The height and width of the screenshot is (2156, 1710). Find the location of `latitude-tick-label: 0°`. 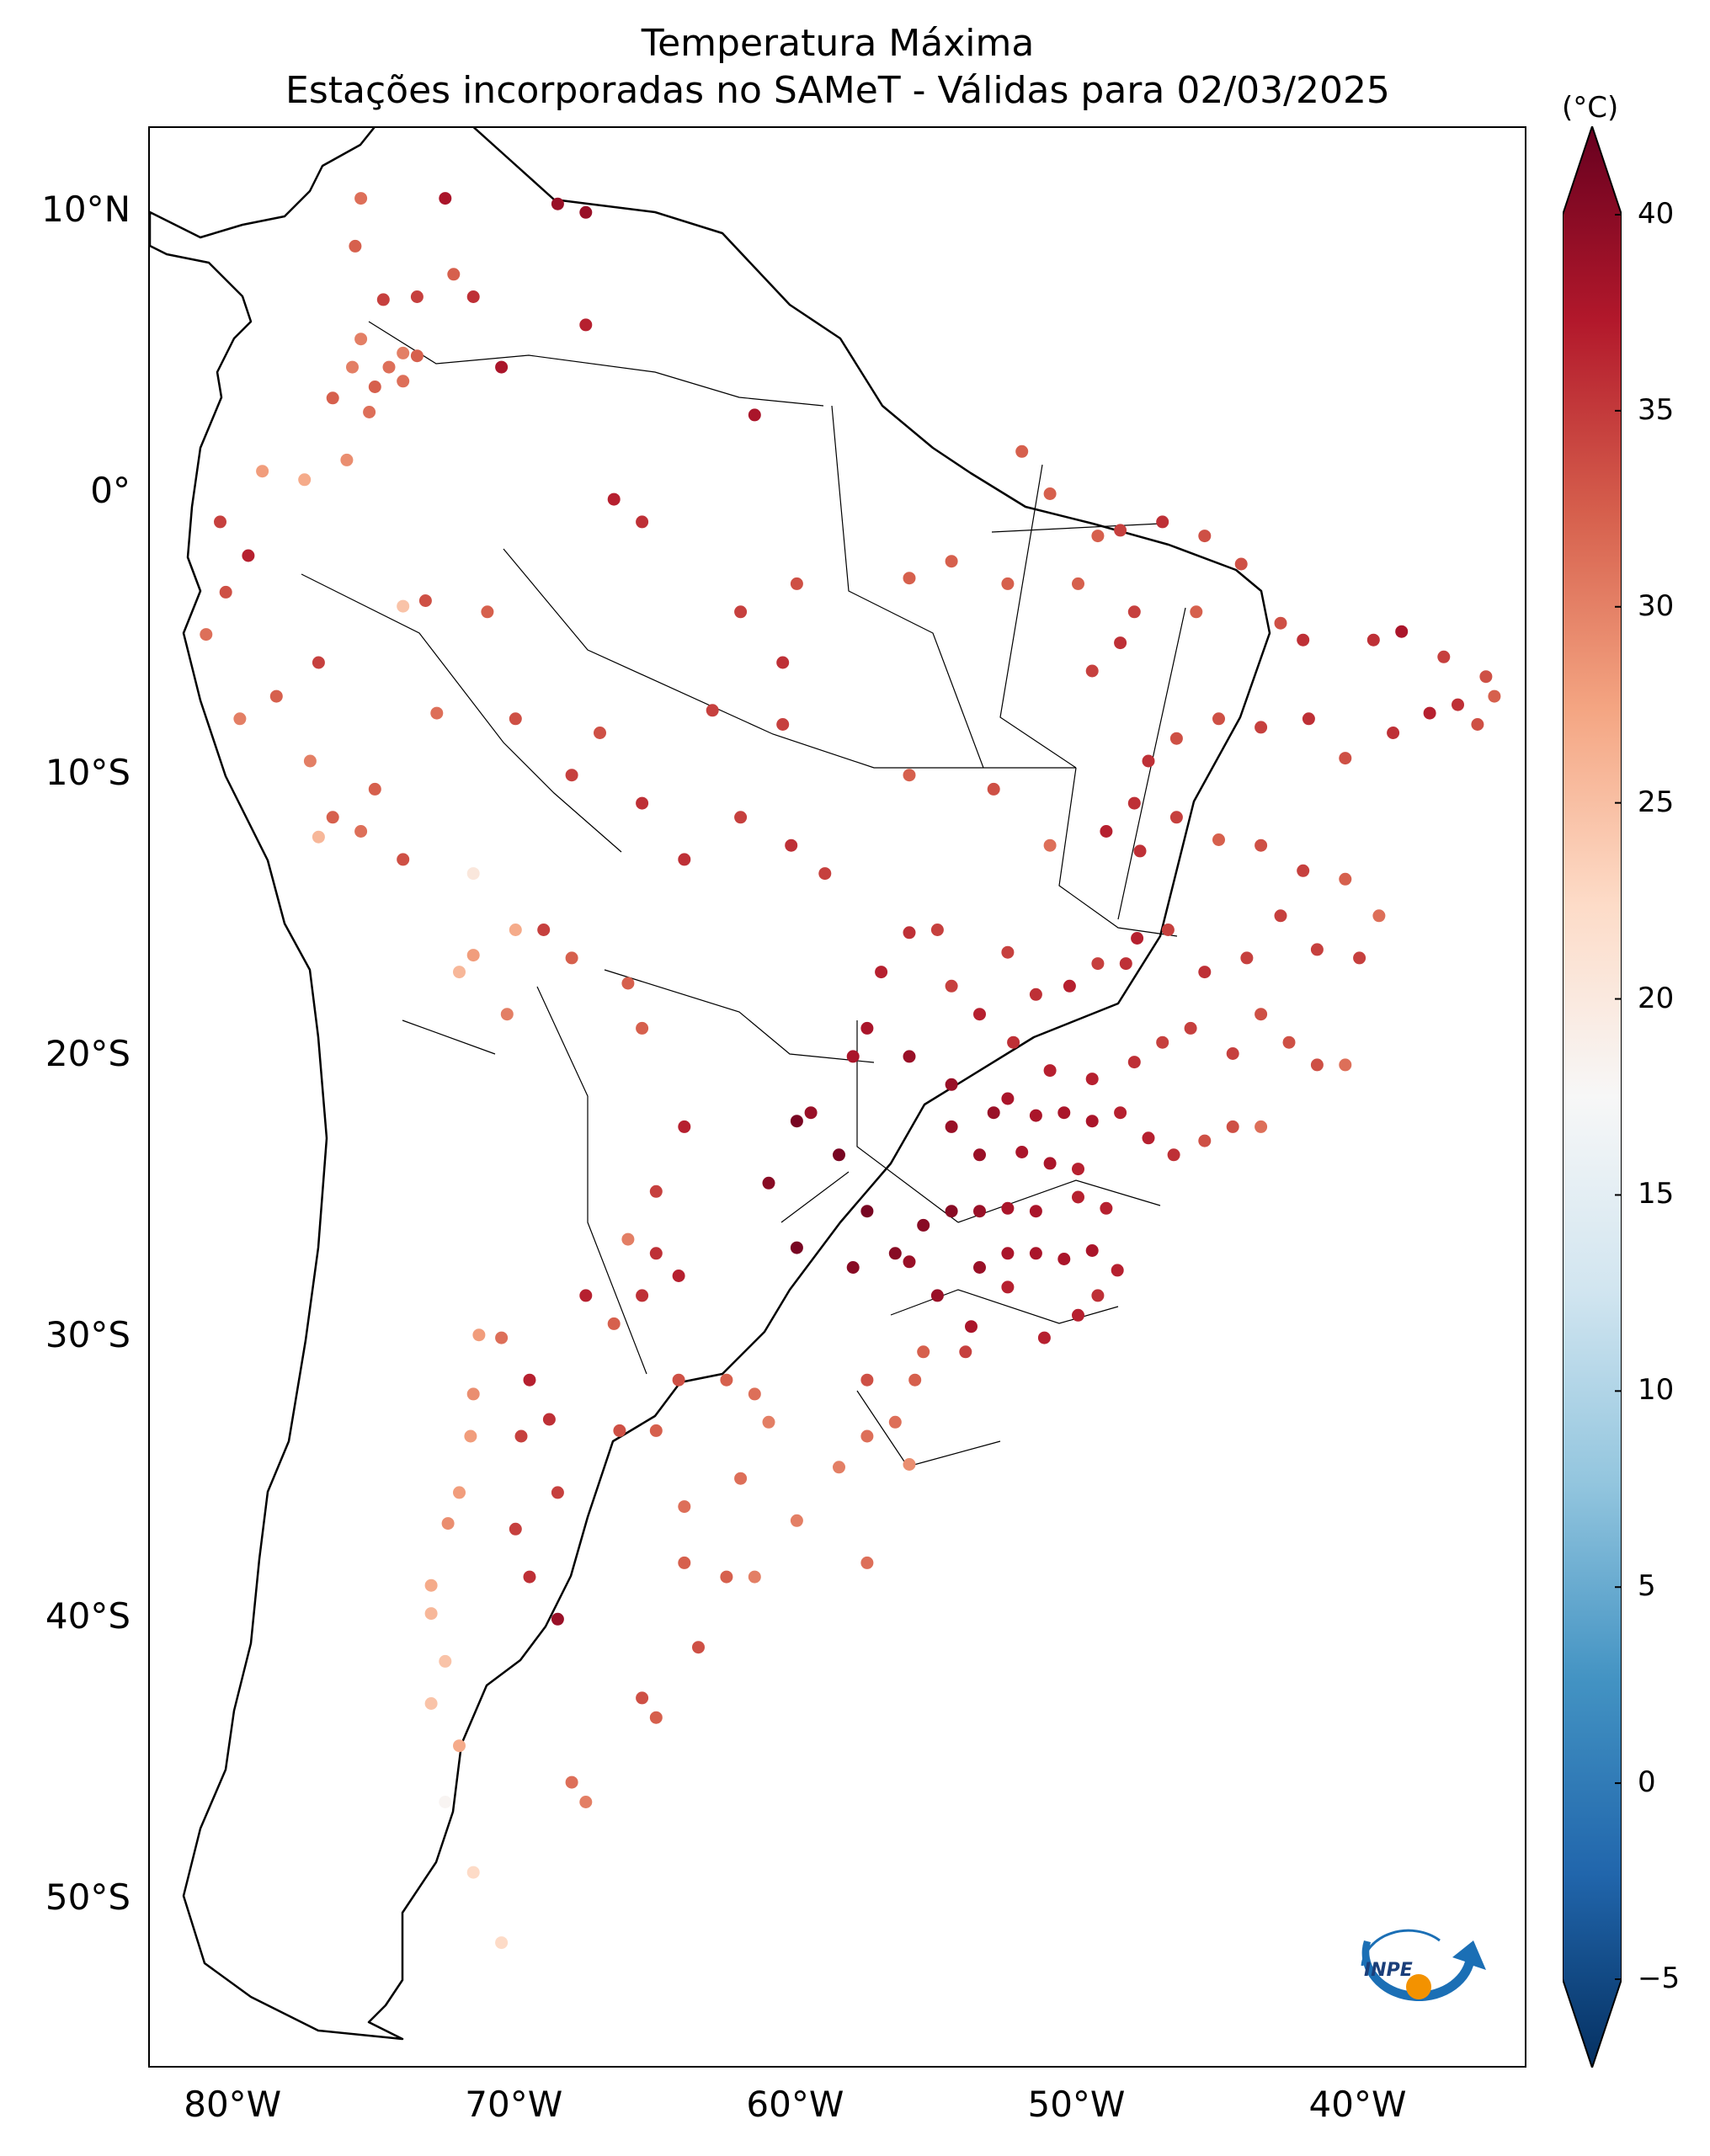

latitude-tick-label: 0° is located at coordinates (110, 491).